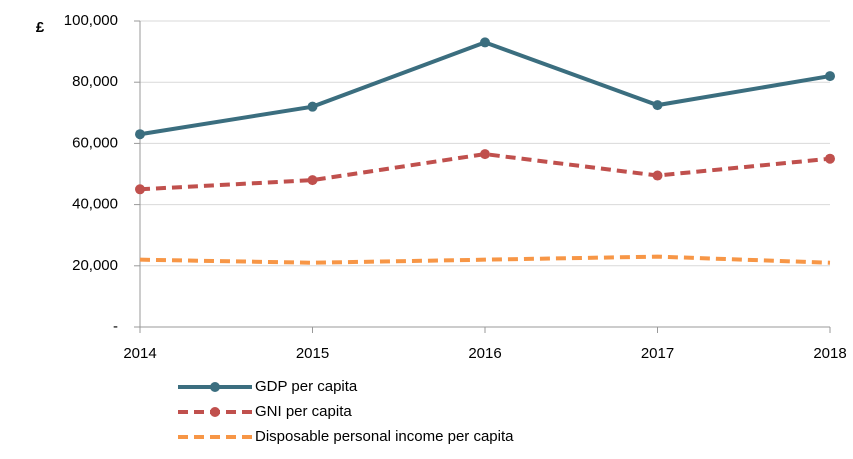  I want to click on legend-label: Disposable personal income per capita, so click(384, 436).